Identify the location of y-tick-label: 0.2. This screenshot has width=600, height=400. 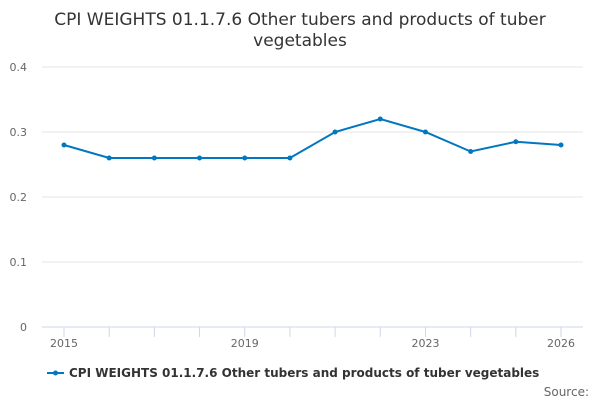
(19, 197).